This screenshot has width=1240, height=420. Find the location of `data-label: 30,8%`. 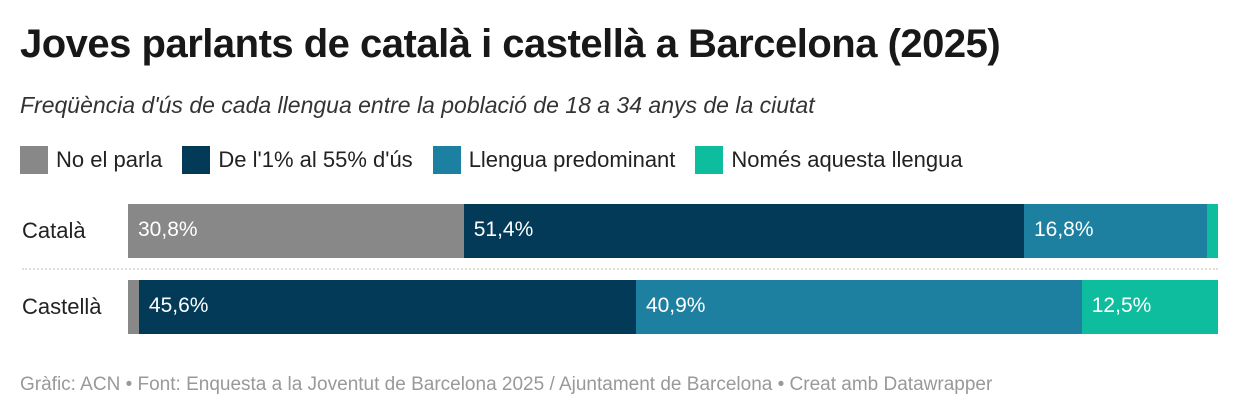

data-label: 30,8% is located at coordinates (168, 229).